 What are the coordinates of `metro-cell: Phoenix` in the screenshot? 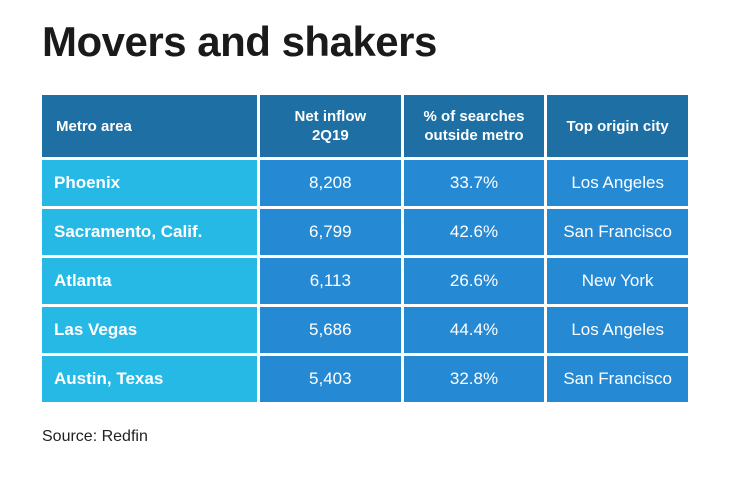 It's located at (149, 183).